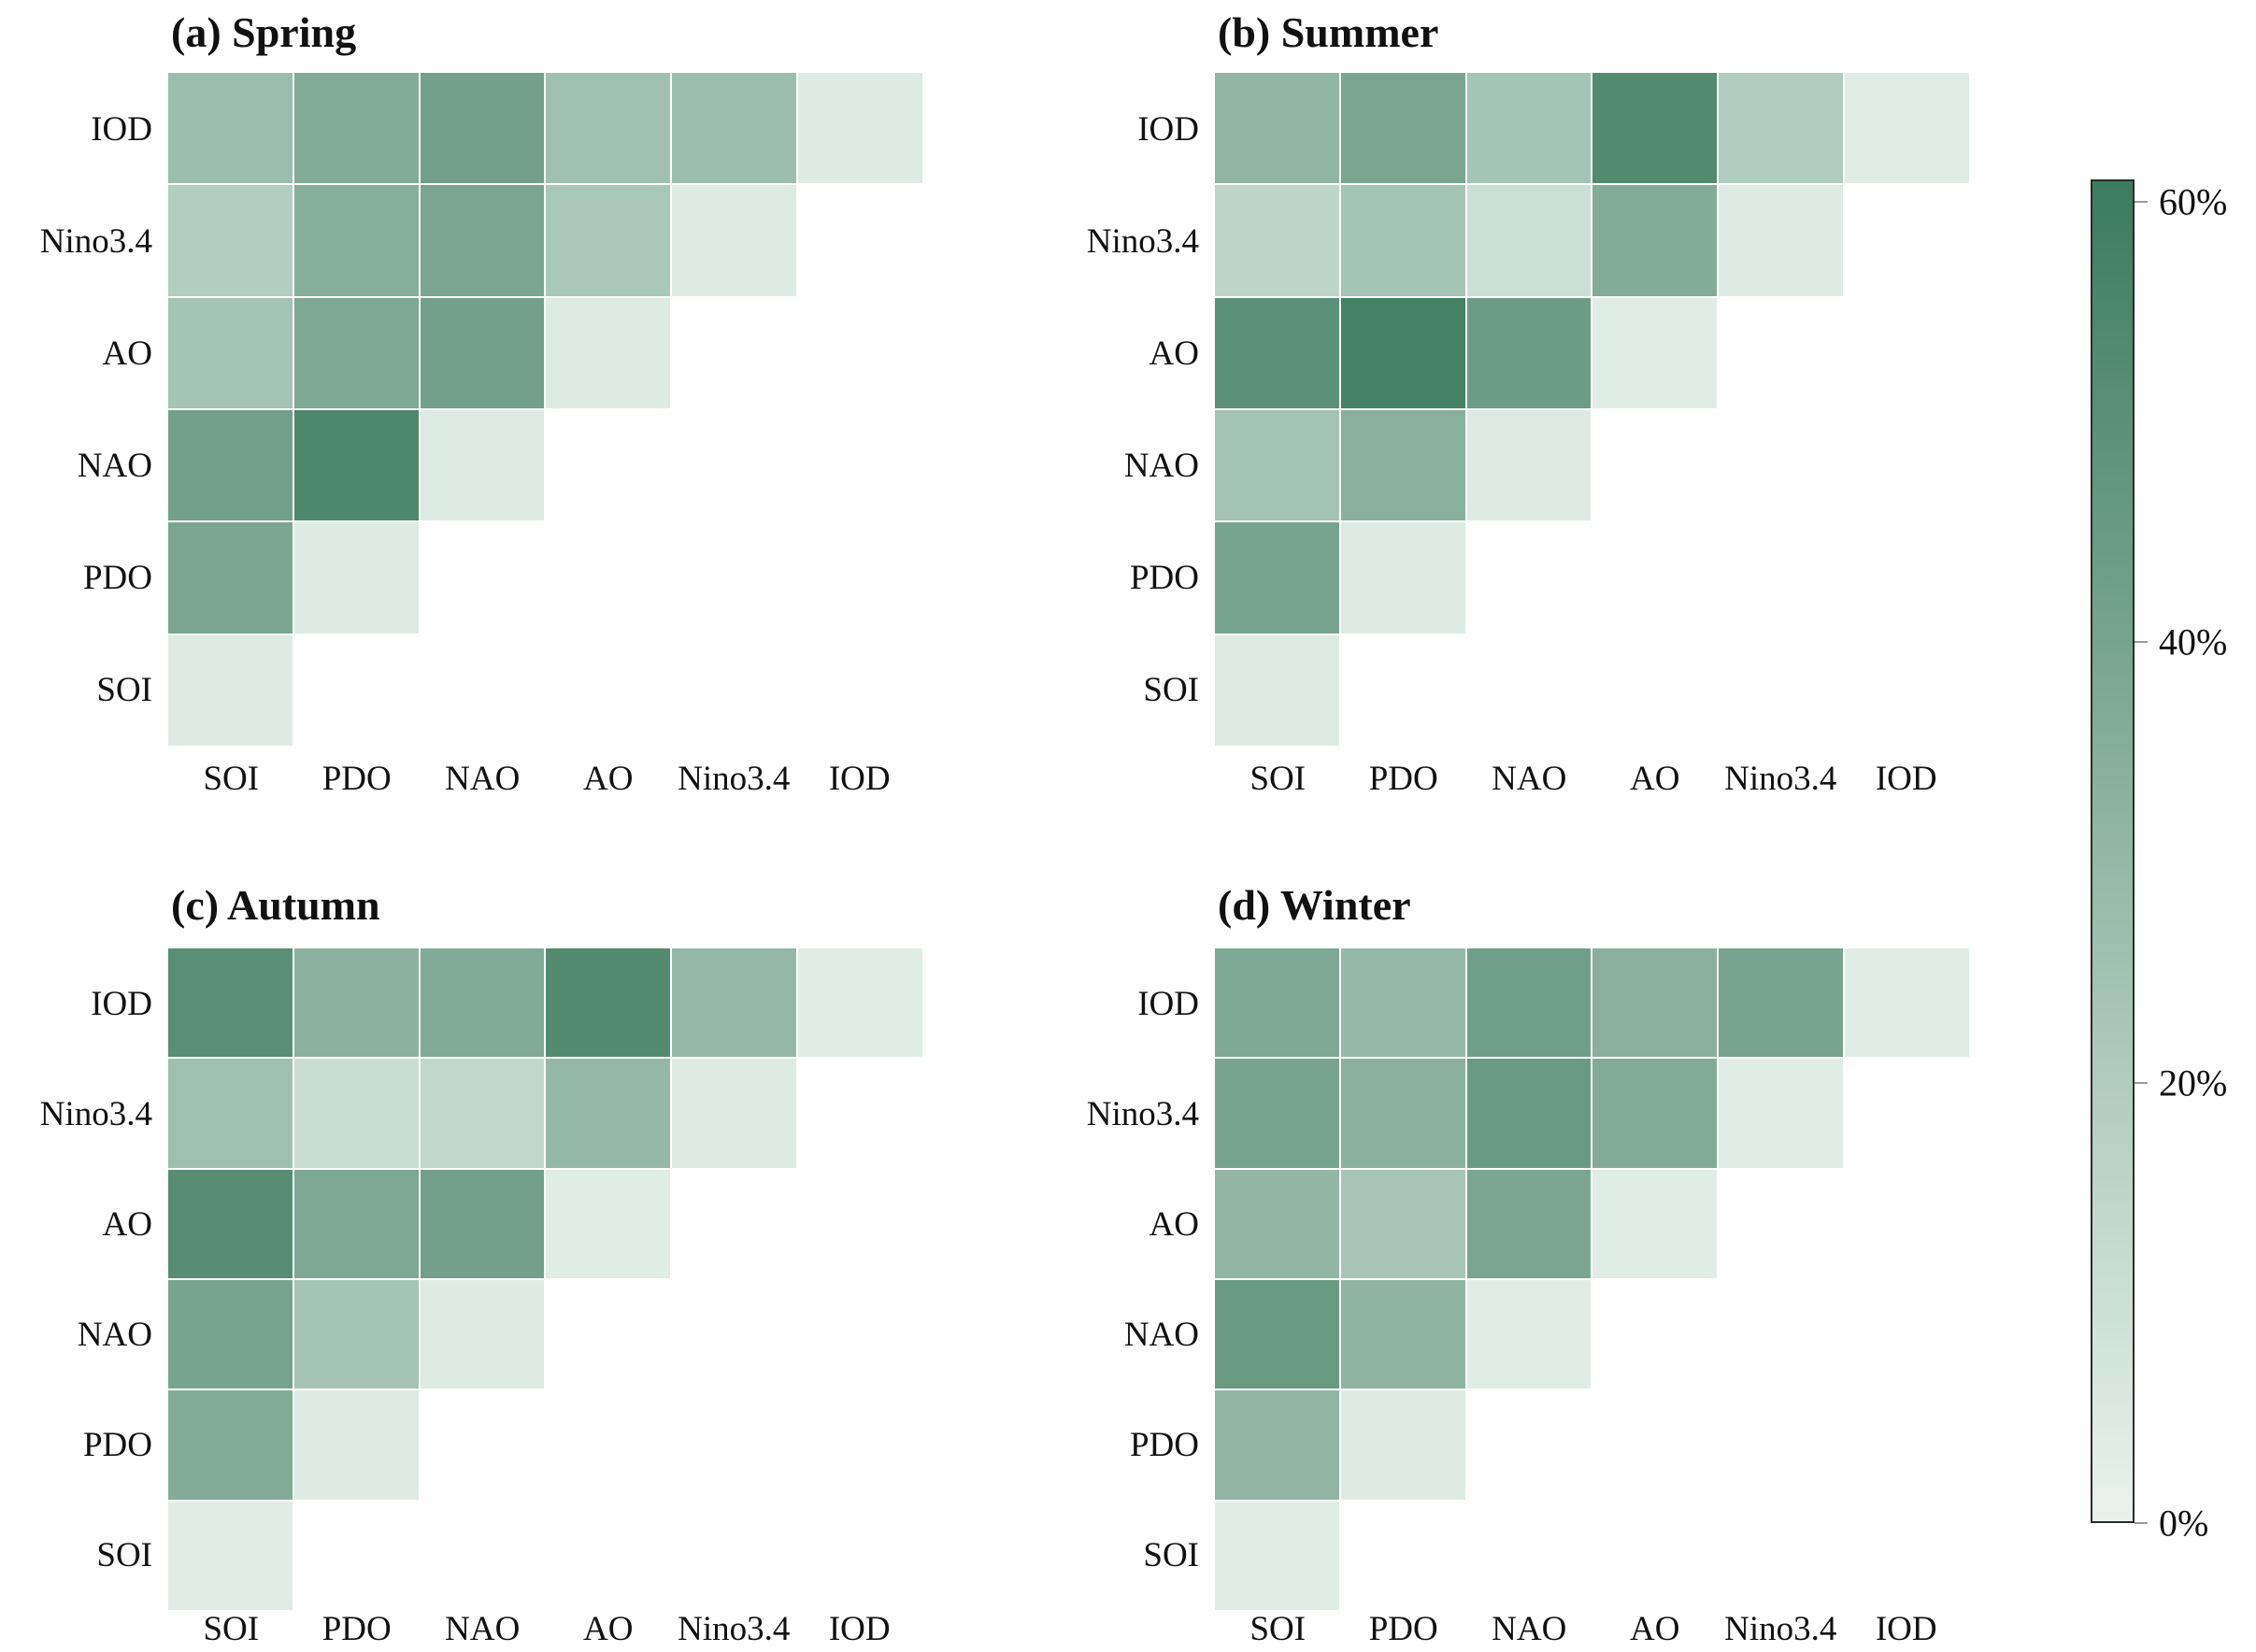 The height and width of the screenshot is (1652, 2256). I want to click on x-tick-label: Nino3.4, so click(734, 1629).